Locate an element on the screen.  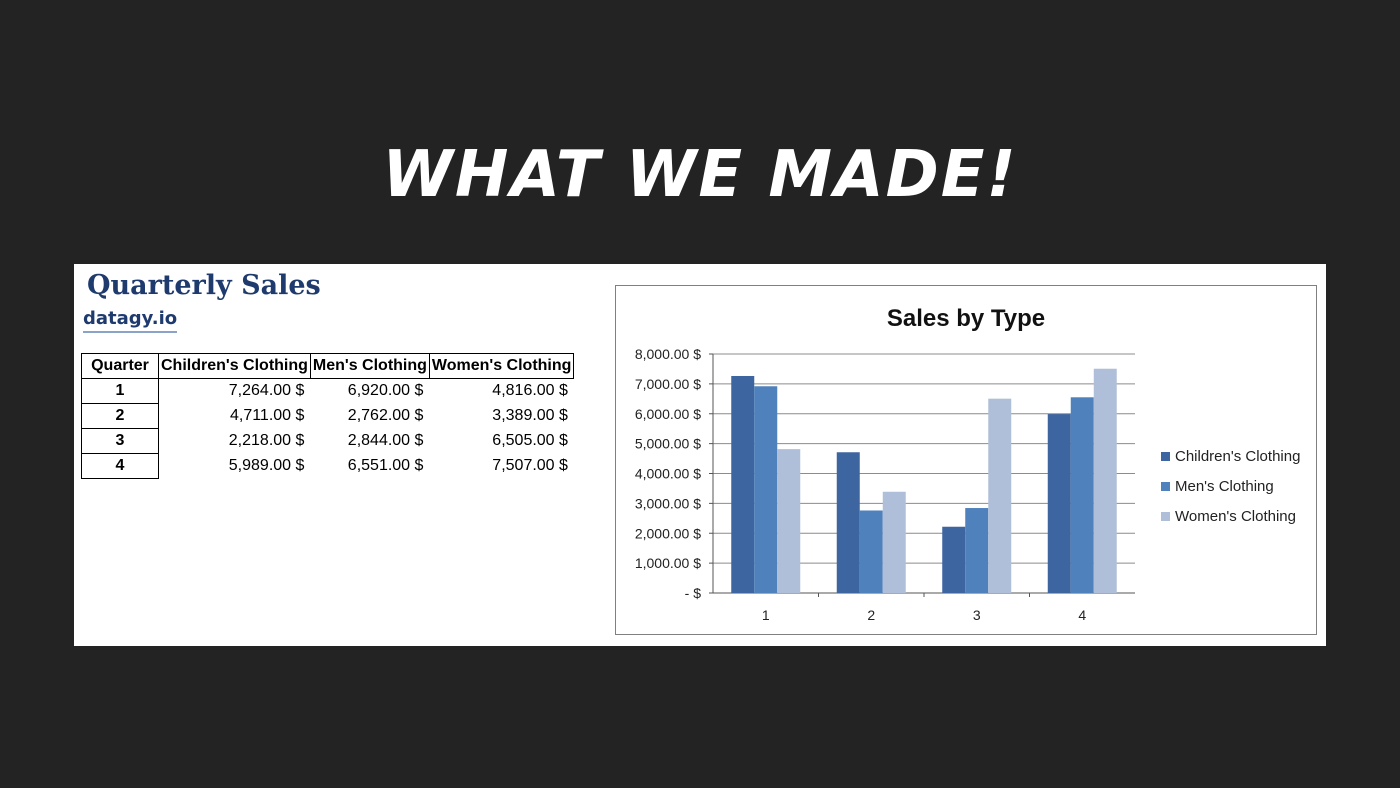
x-tick-label: 1 is located at coordinates (766, 615).